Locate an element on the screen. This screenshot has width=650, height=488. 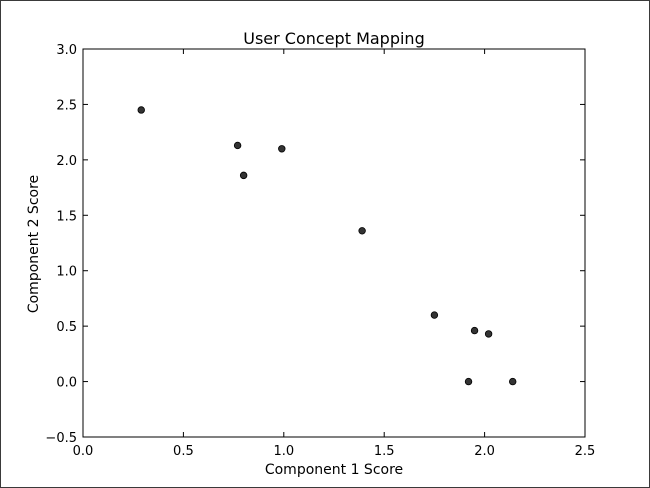
y-tick-label: 3.0 is located at coordinates (66, 50).